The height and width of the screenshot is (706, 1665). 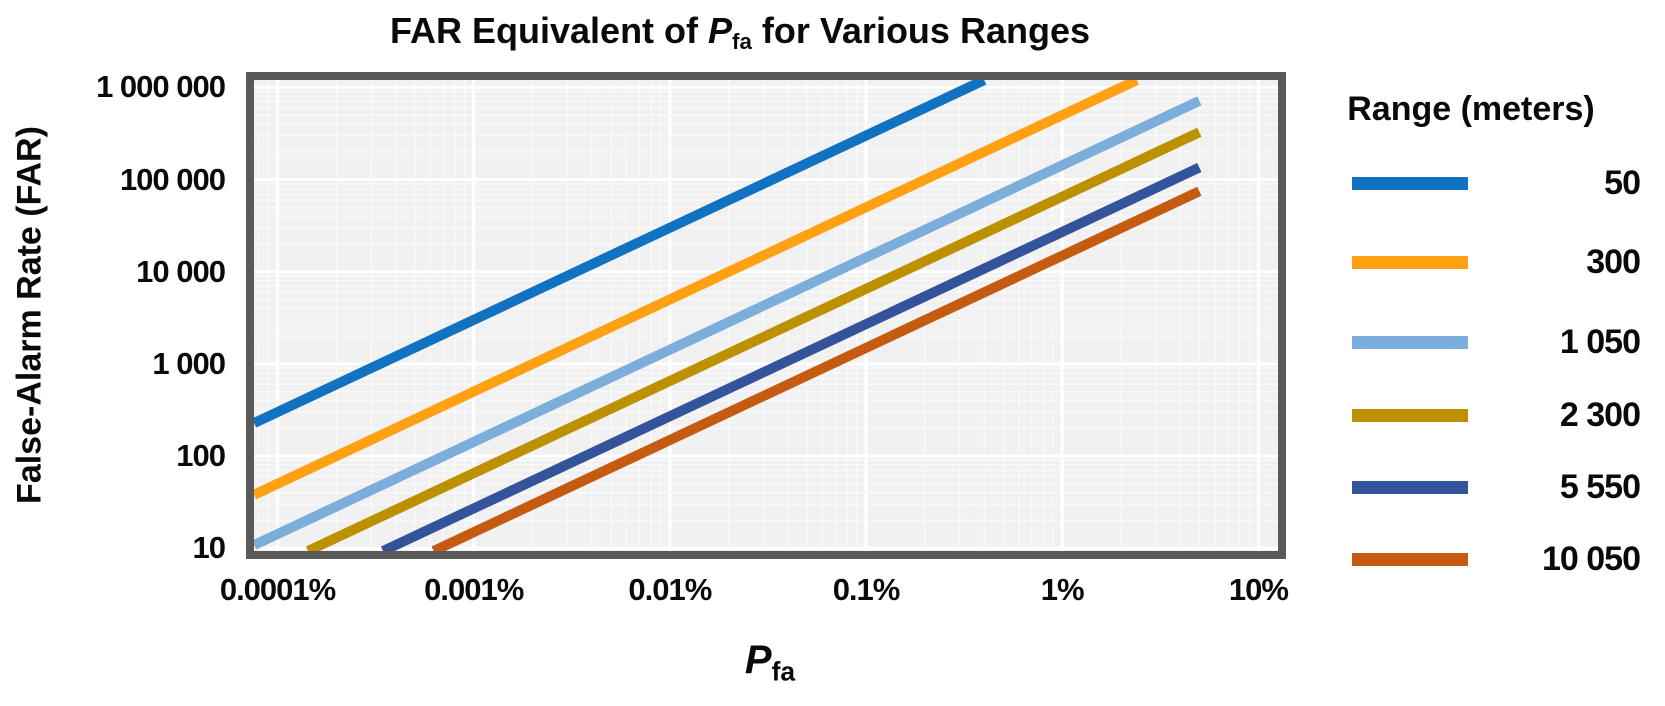 I want to click on chart-title-prefix: FAR Equivalent of, so click(x=549, y=30).